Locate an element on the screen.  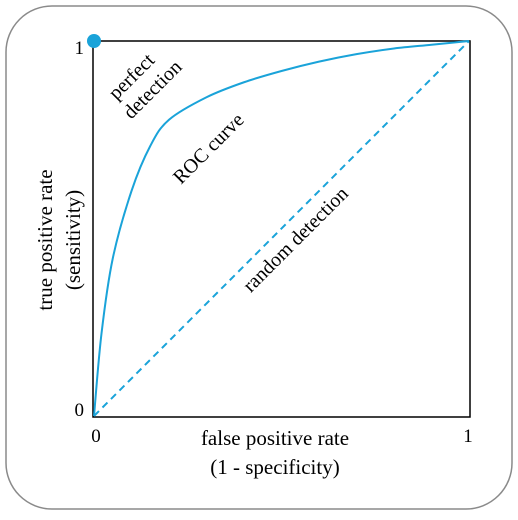
perfect-detection-point is located at coordinates (94, 41).